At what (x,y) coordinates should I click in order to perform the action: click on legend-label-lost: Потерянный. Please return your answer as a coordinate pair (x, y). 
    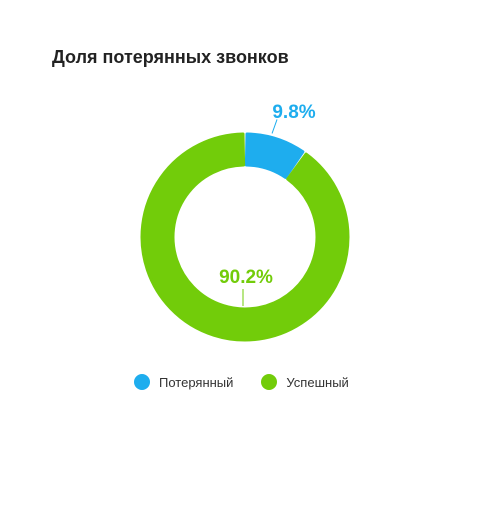
    Looking at the image, I should click on (196, 382).